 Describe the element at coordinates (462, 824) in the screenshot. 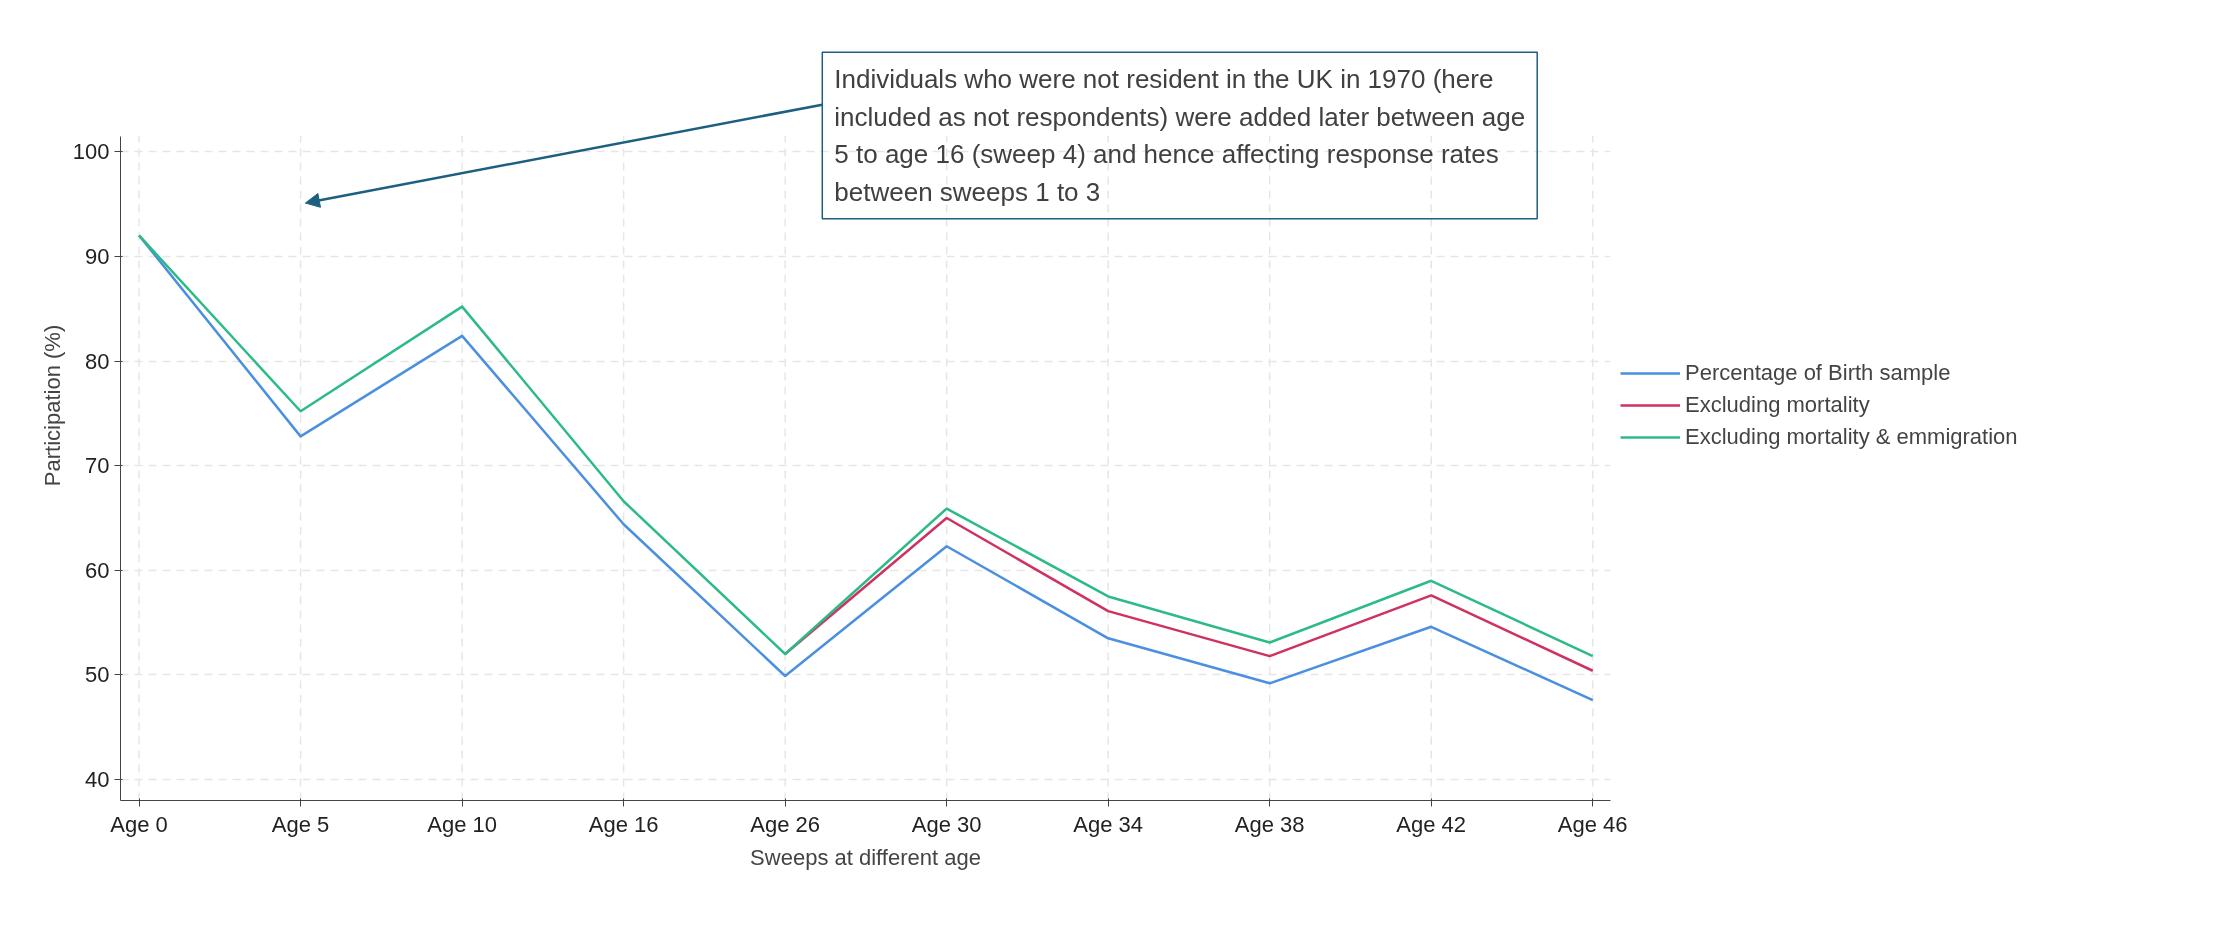

I see `x-tick-label: Age 10` at that location.